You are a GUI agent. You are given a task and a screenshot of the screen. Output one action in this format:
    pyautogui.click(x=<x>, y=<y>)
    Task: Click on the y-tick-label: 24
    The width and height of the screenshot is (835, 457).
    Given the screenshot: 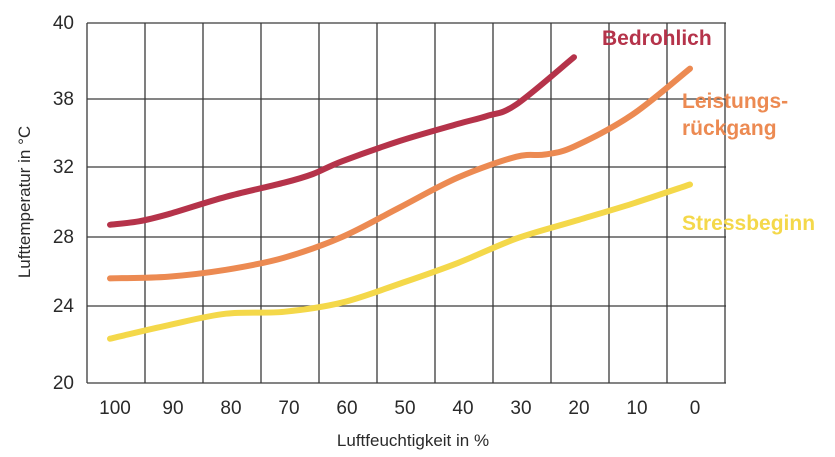 What is the action you would take?
    pyautogui.click(x=64, y=306)
    